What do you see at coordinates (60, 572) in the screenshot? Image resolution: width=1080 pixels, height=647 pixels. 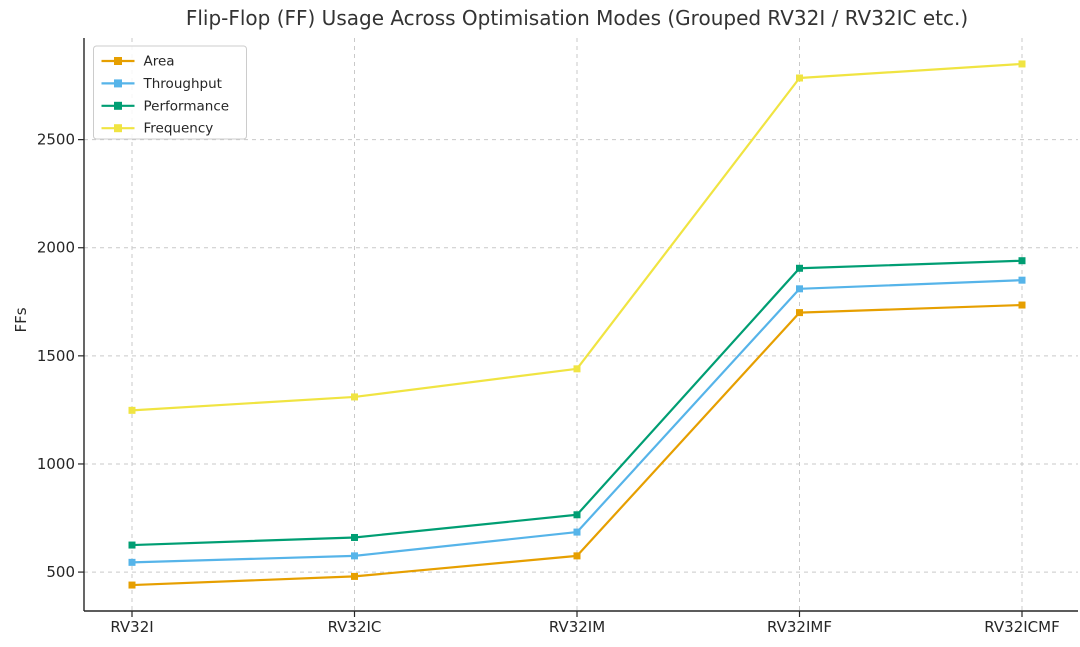 I see `y-tick-label: 500` at bounding box center [60, 572].